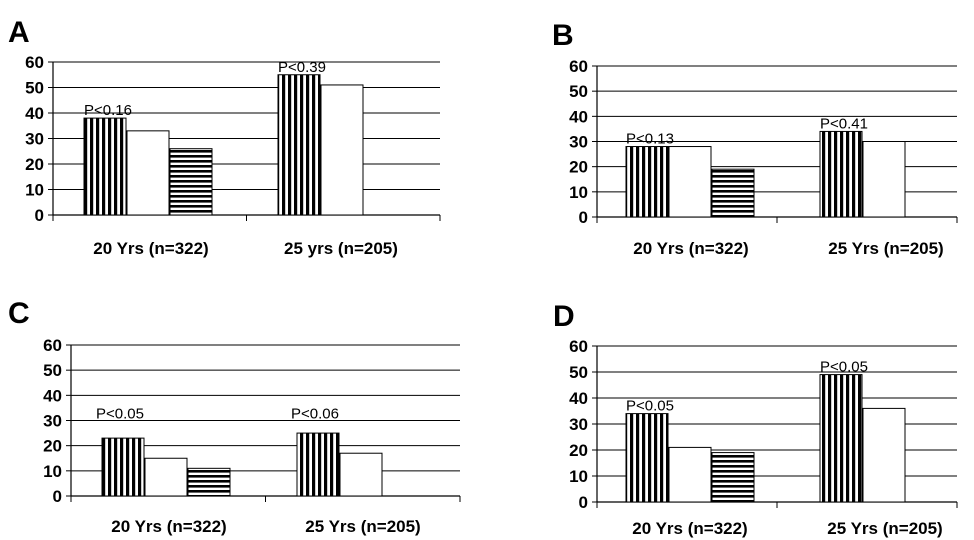  Describe the element at coordinates (341, 248) in the screenshot. I see `category-label: 25 yrs (n=205)` at that location.